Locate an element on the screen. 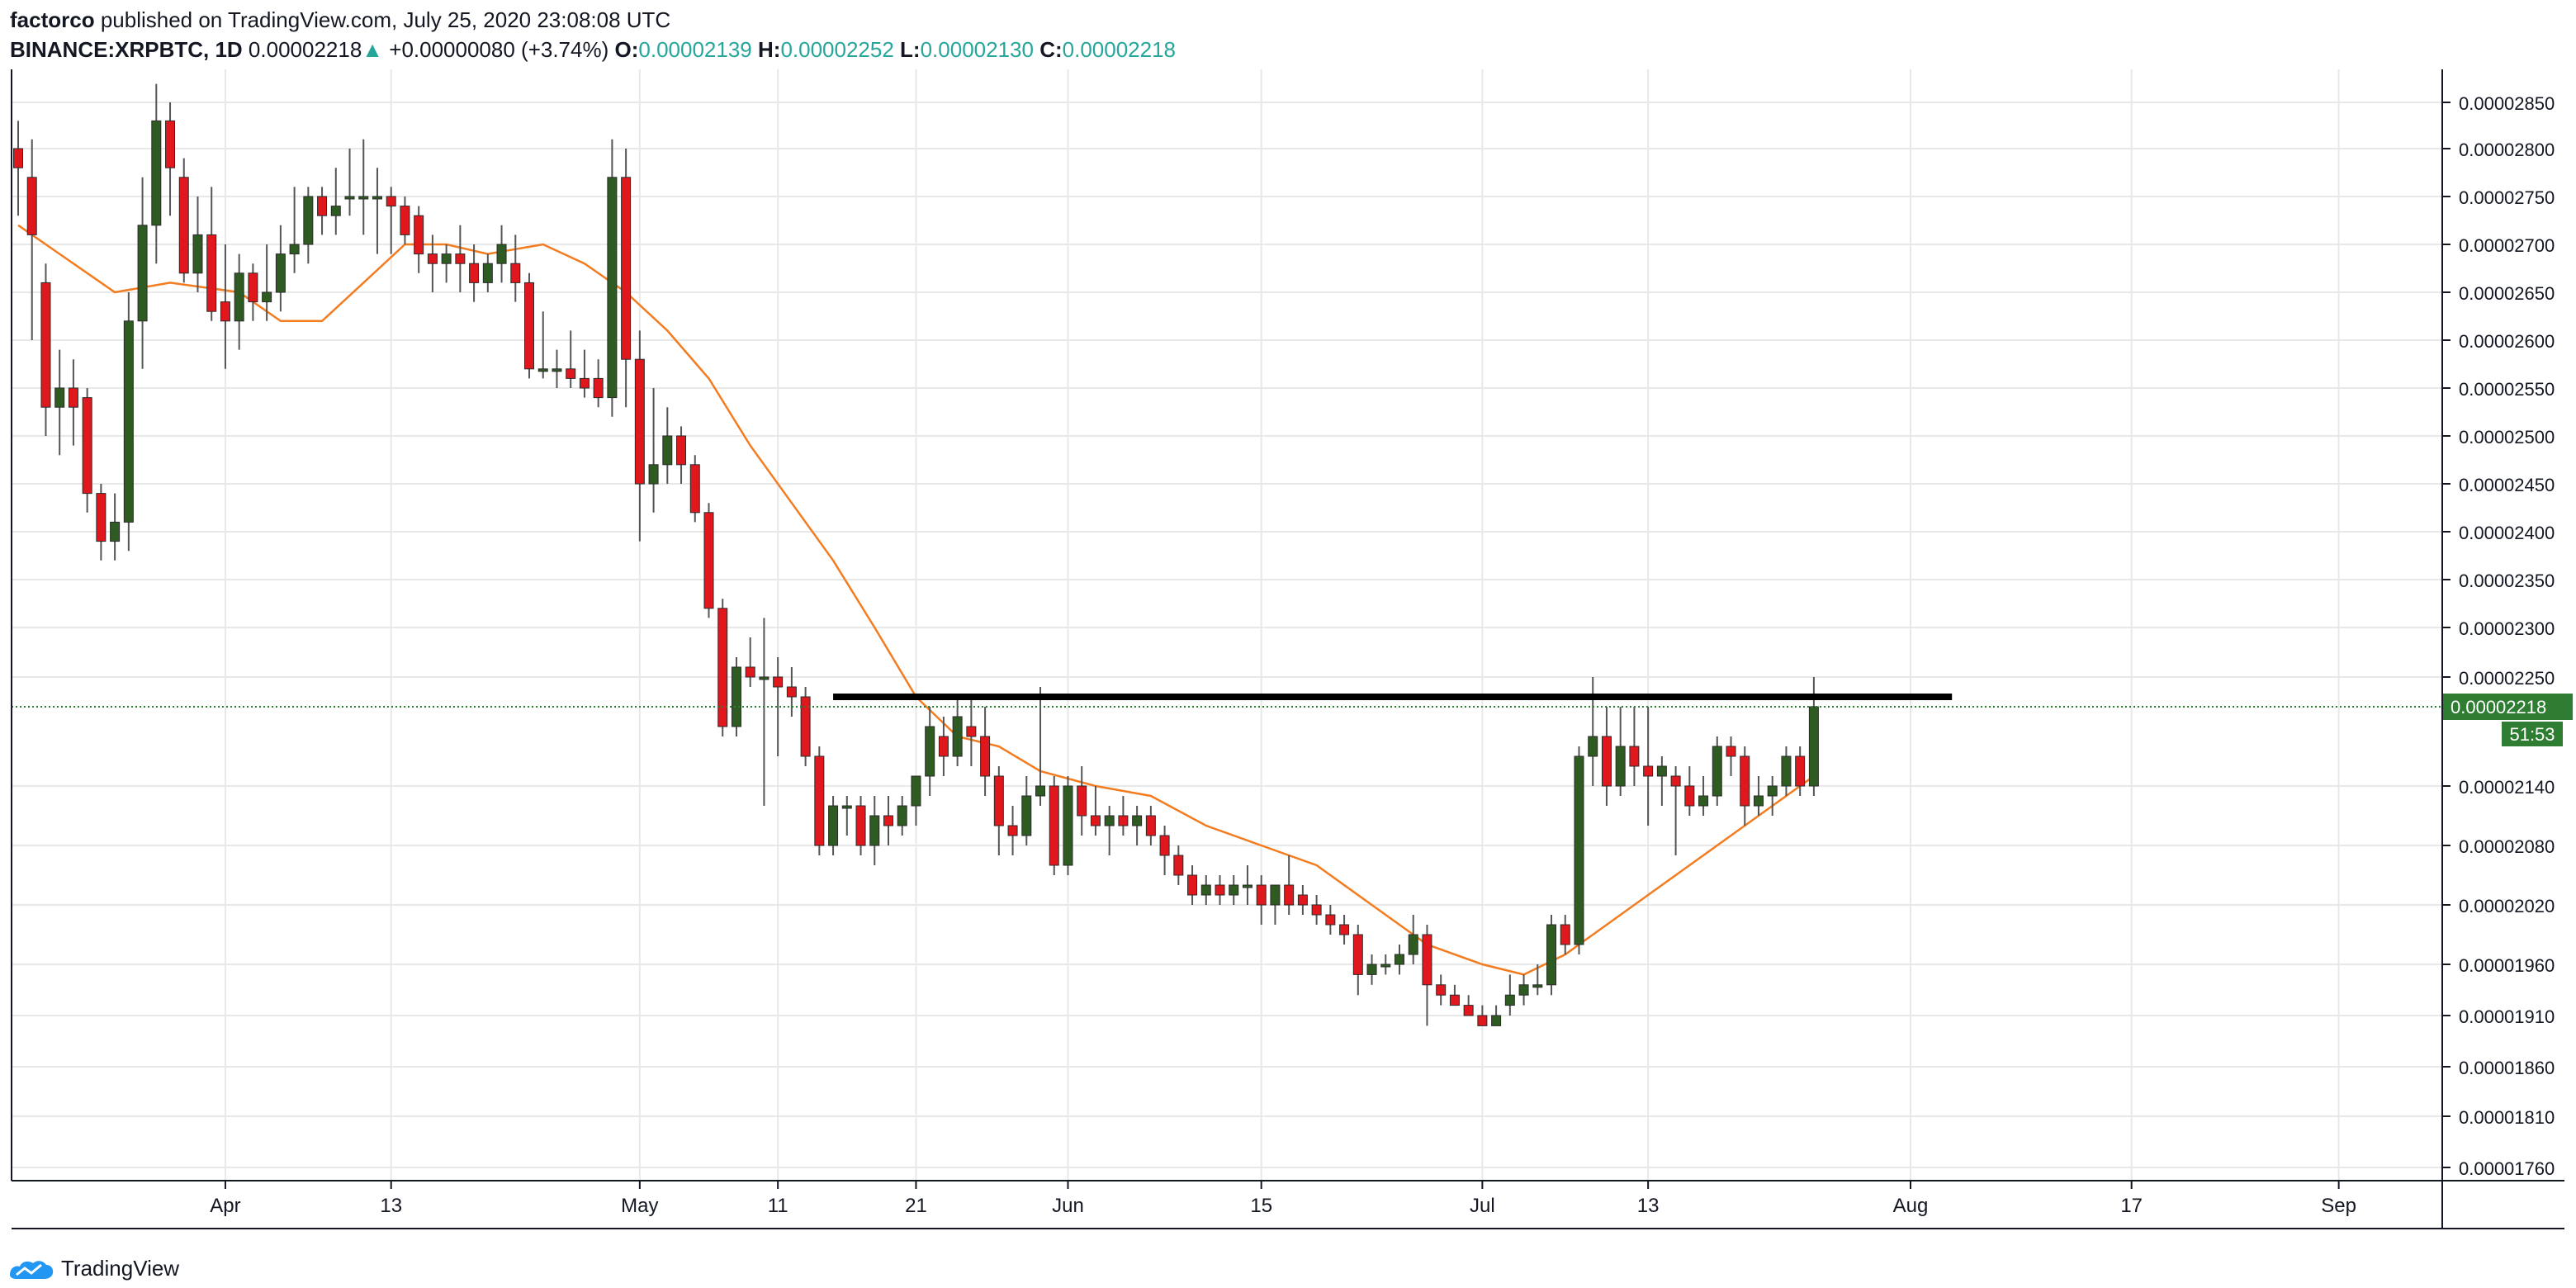 This screenshot has height=1288, width=2576. author-name: factorco is located at coordinates (52, 19).